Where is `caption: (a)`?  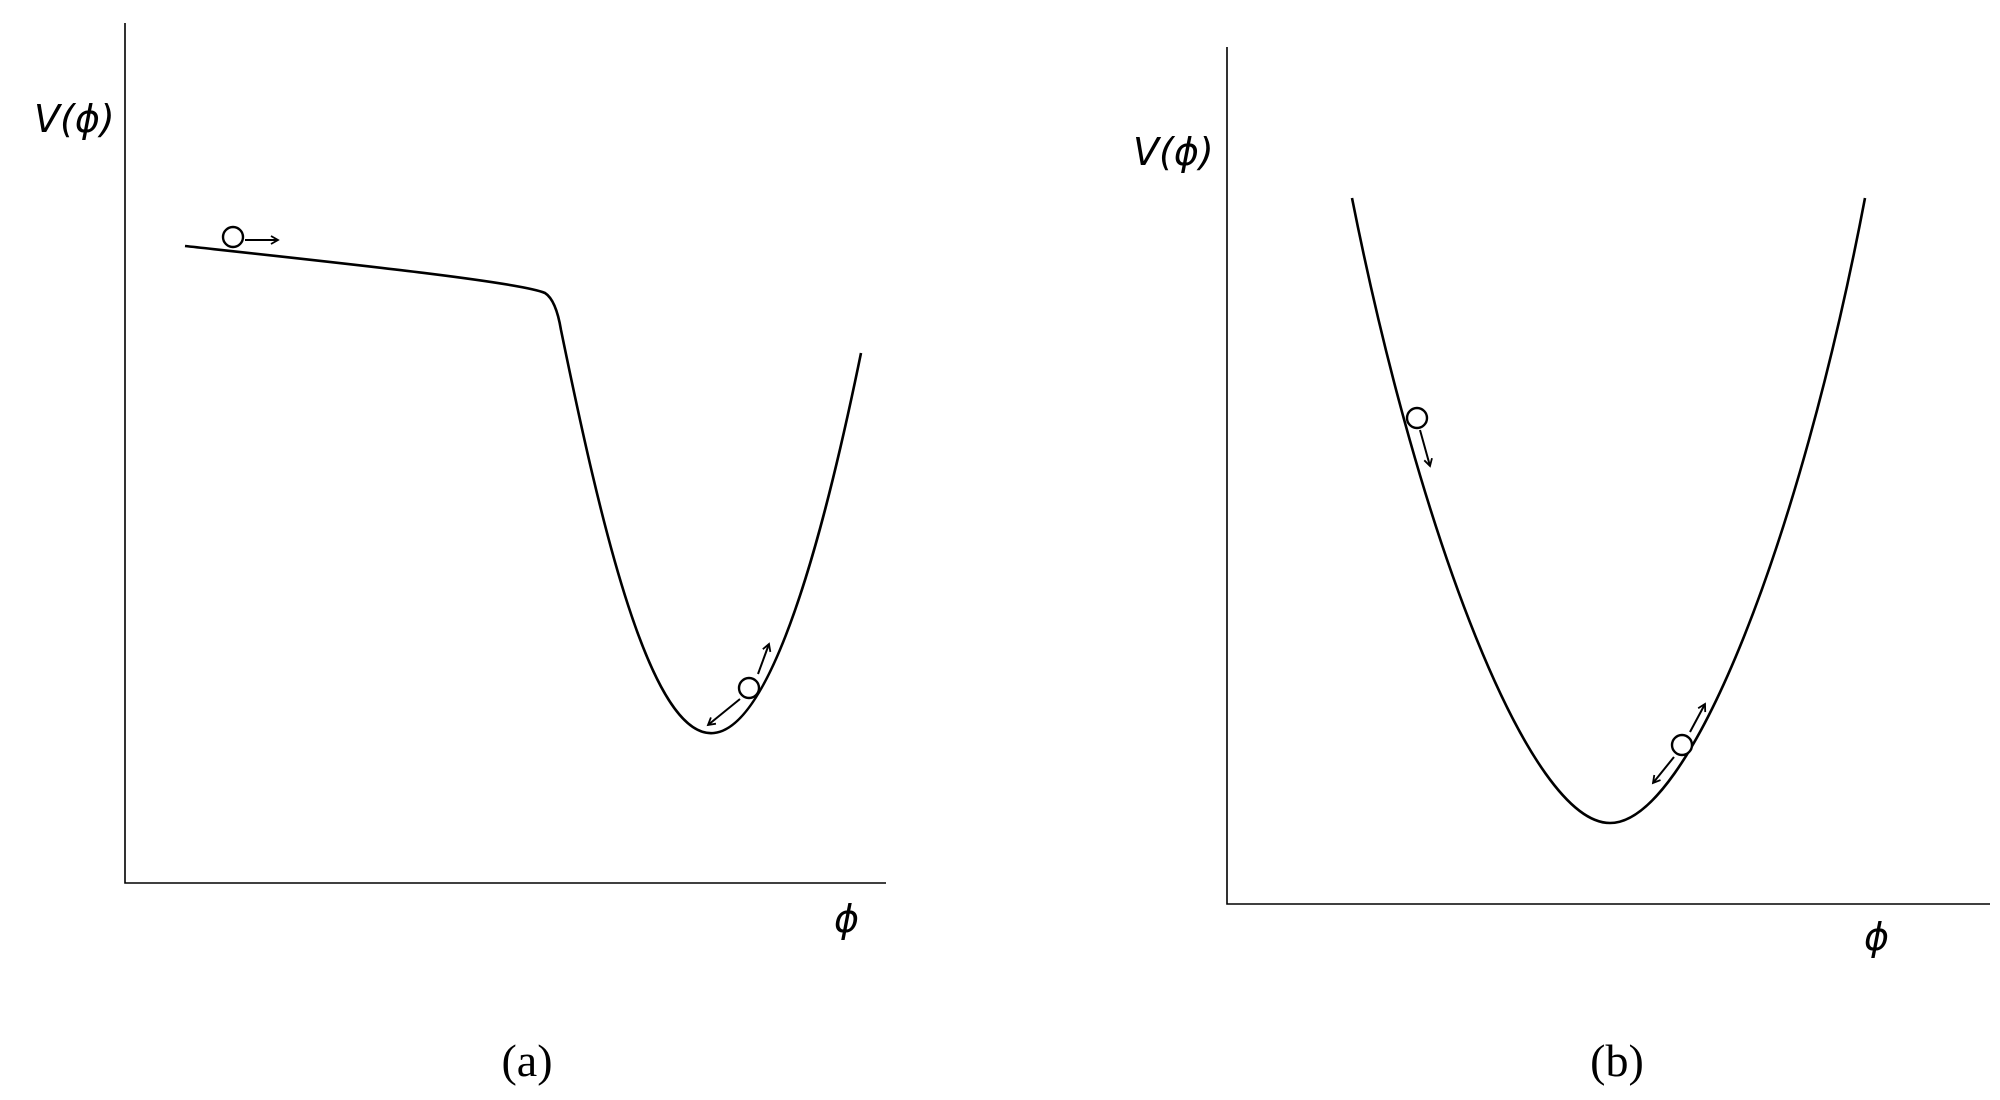
caption: (a) is located at coordinates (526, 1060).